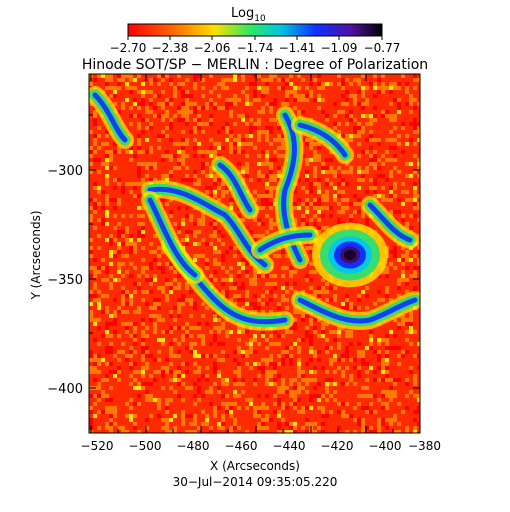 The image size is (510, 512). Describe the element at coordinates (255, 48) in the screenshot. I see `colorbar-tick-label: −1.74` at that location.